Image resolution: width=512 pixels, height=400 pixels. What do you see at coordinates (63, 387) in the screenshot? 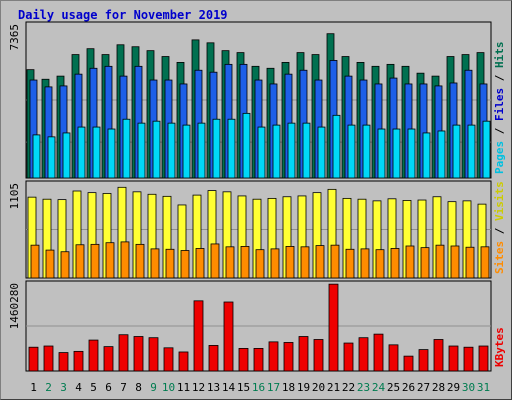
I see `x-tick-label-3: 3` at bounding box center [63, 387].